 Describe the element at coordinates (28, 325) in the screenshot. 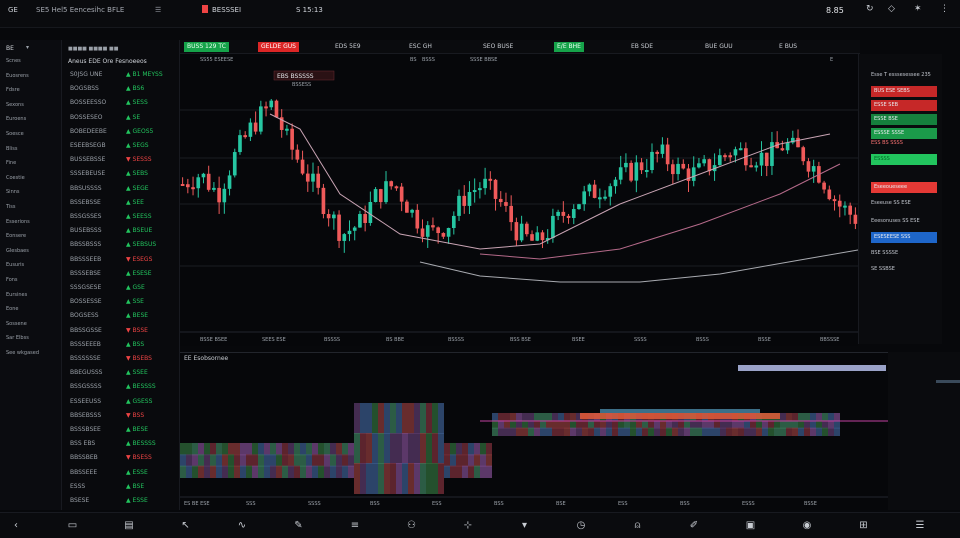

I see `sidebar-item: Sossene` at that location.